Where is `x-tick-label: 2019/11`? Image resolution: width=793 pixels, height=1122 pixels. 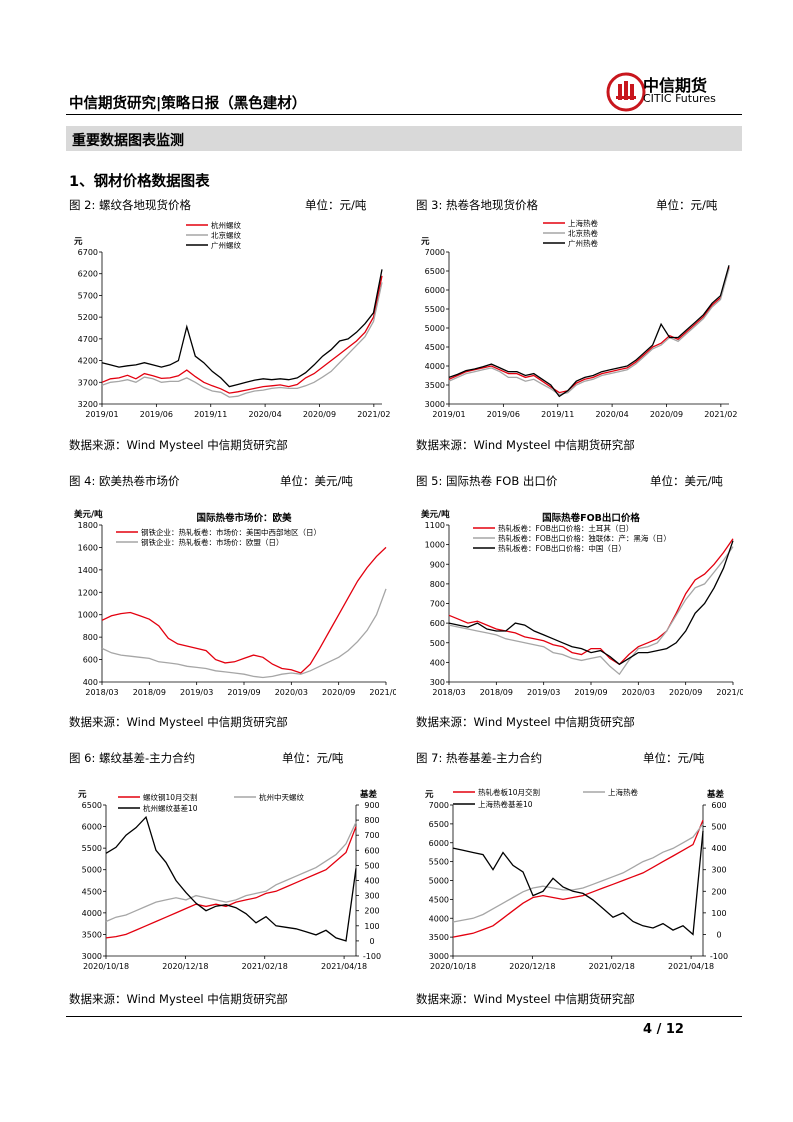
x-tick-label: 2019/11 is located at coordinates (557, 414).